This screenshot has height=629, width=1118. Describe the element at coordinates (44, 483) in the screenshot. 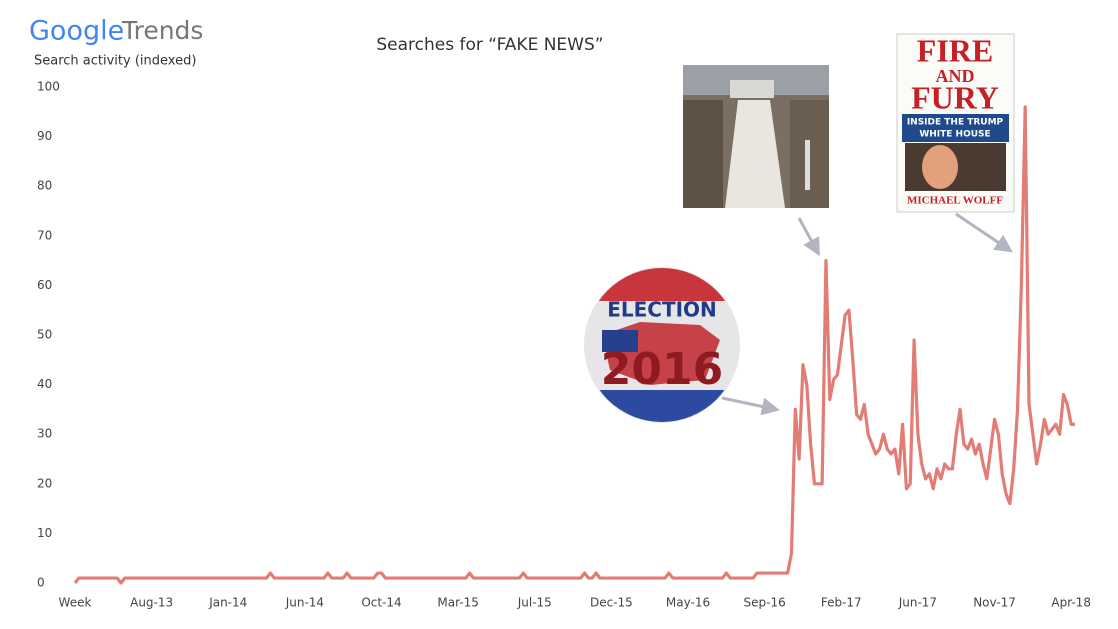

I see `y-tick-label: 20` at that location.